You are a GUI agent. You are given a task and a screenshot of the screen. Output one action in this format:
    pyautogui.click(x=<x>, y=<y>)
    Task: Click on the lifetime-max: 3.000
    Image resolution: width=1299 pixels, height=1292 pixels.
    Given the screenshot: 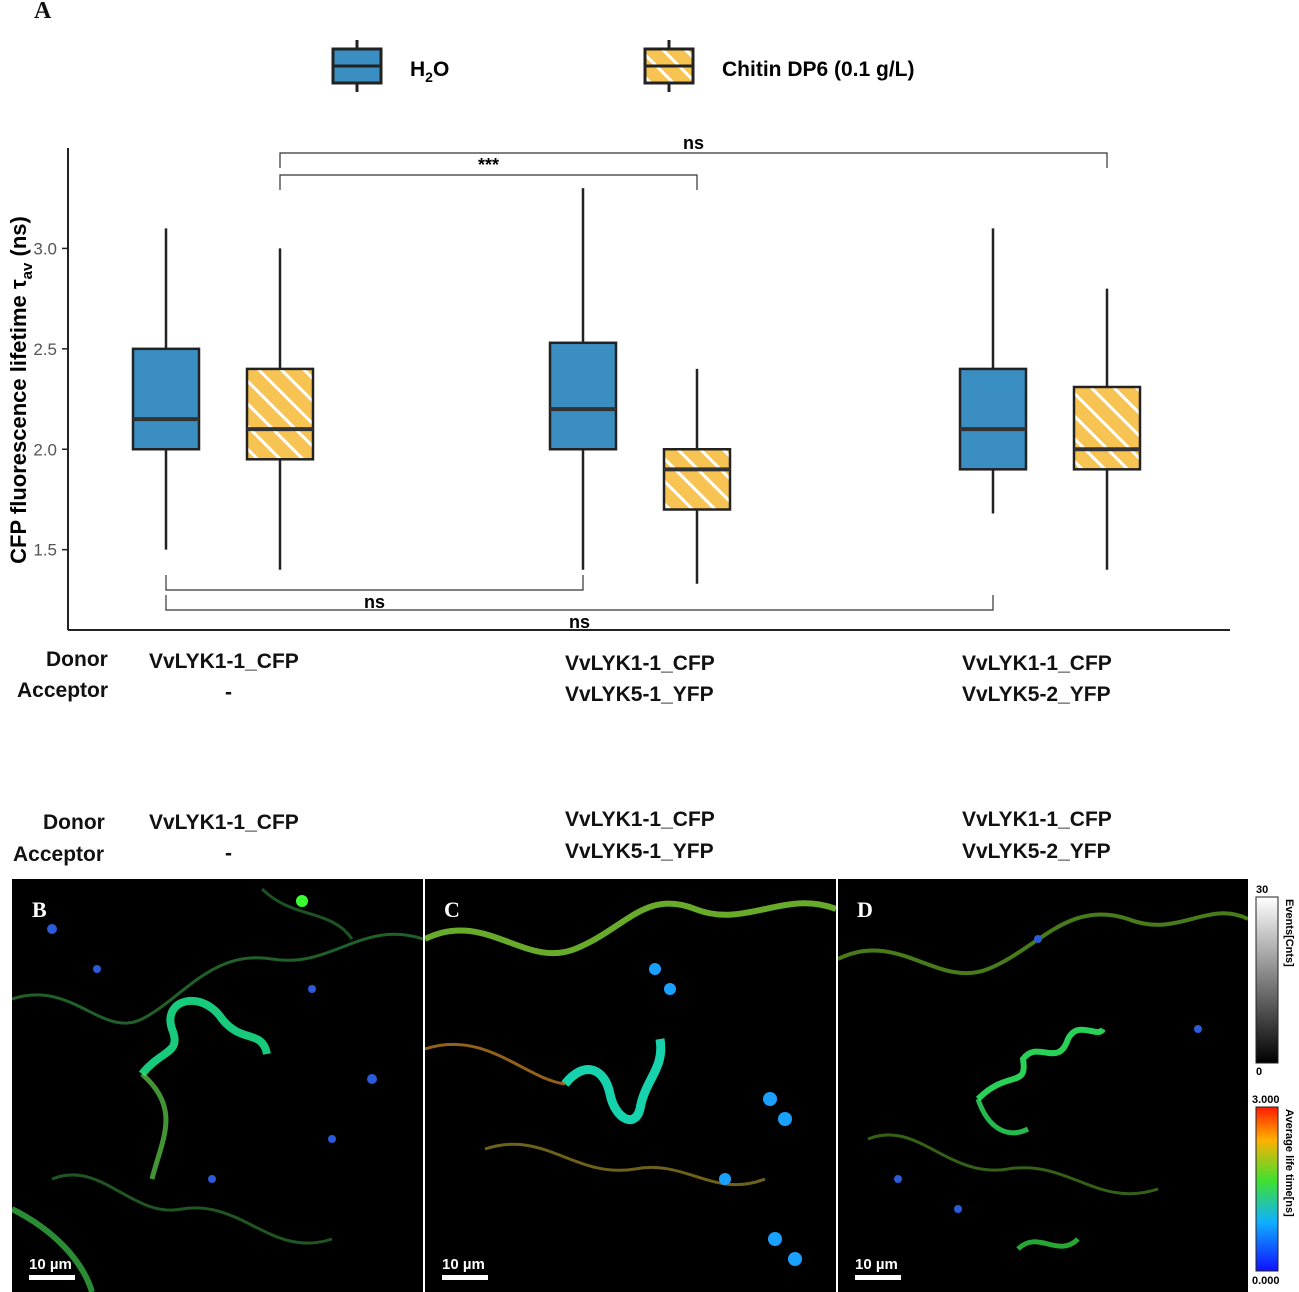 What is the action you would take?
    pyautogui.click(x=1266, y=1100)
    